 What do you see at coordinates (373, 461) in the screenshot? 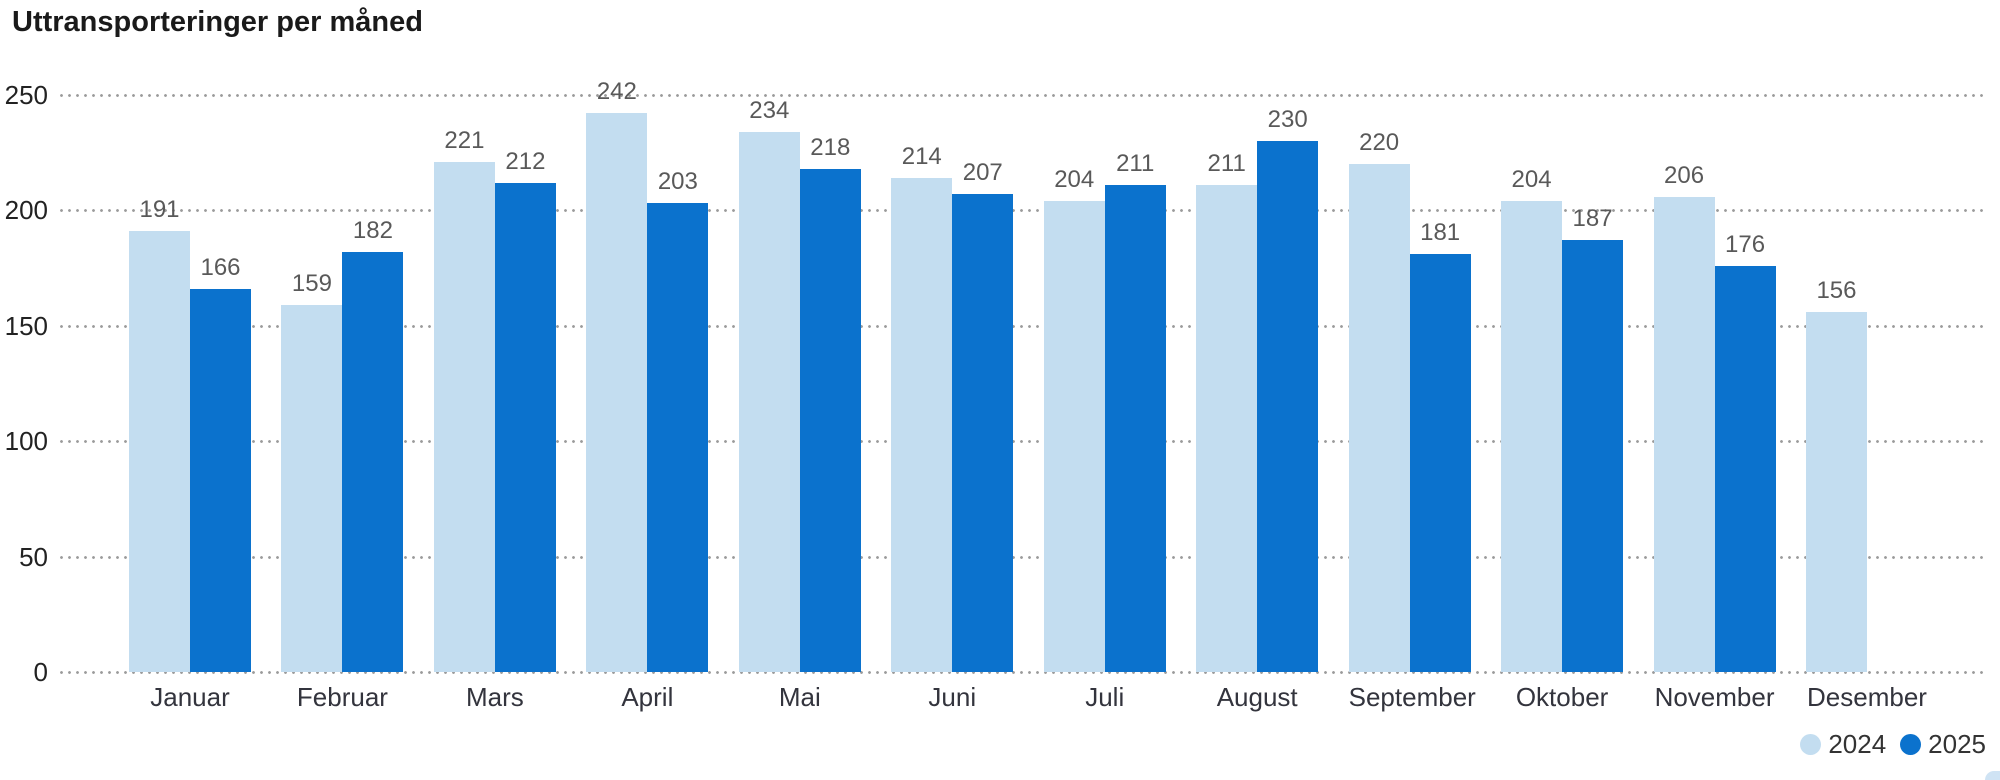
I see `bar-2025-februar` at bounding box center [373, 461].